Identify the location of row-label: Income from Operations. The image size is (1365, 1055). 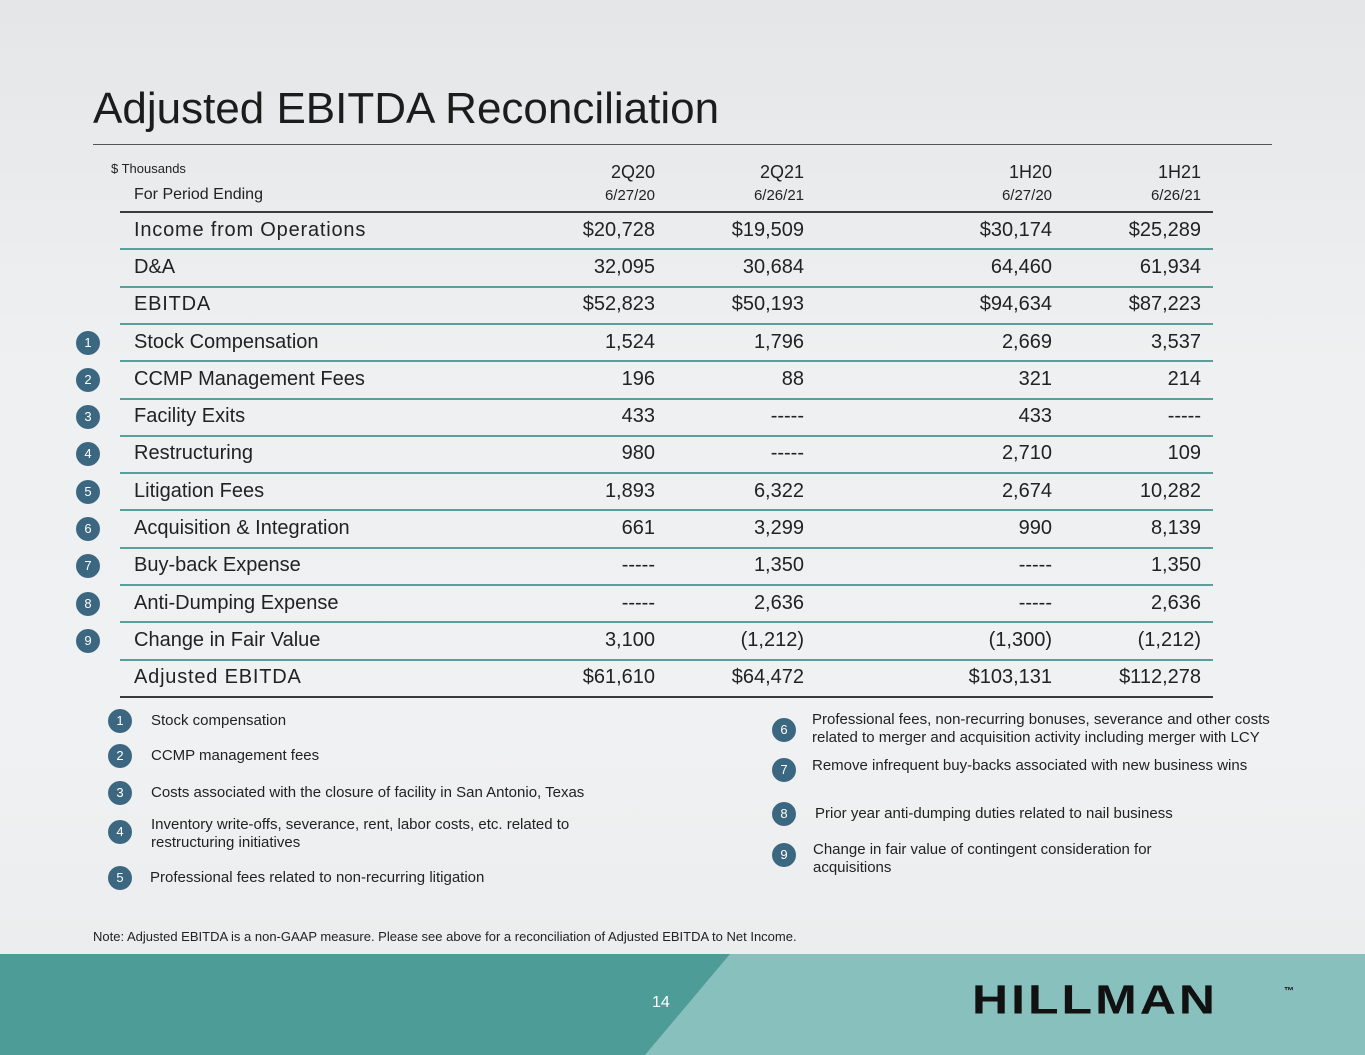
(250, 229).